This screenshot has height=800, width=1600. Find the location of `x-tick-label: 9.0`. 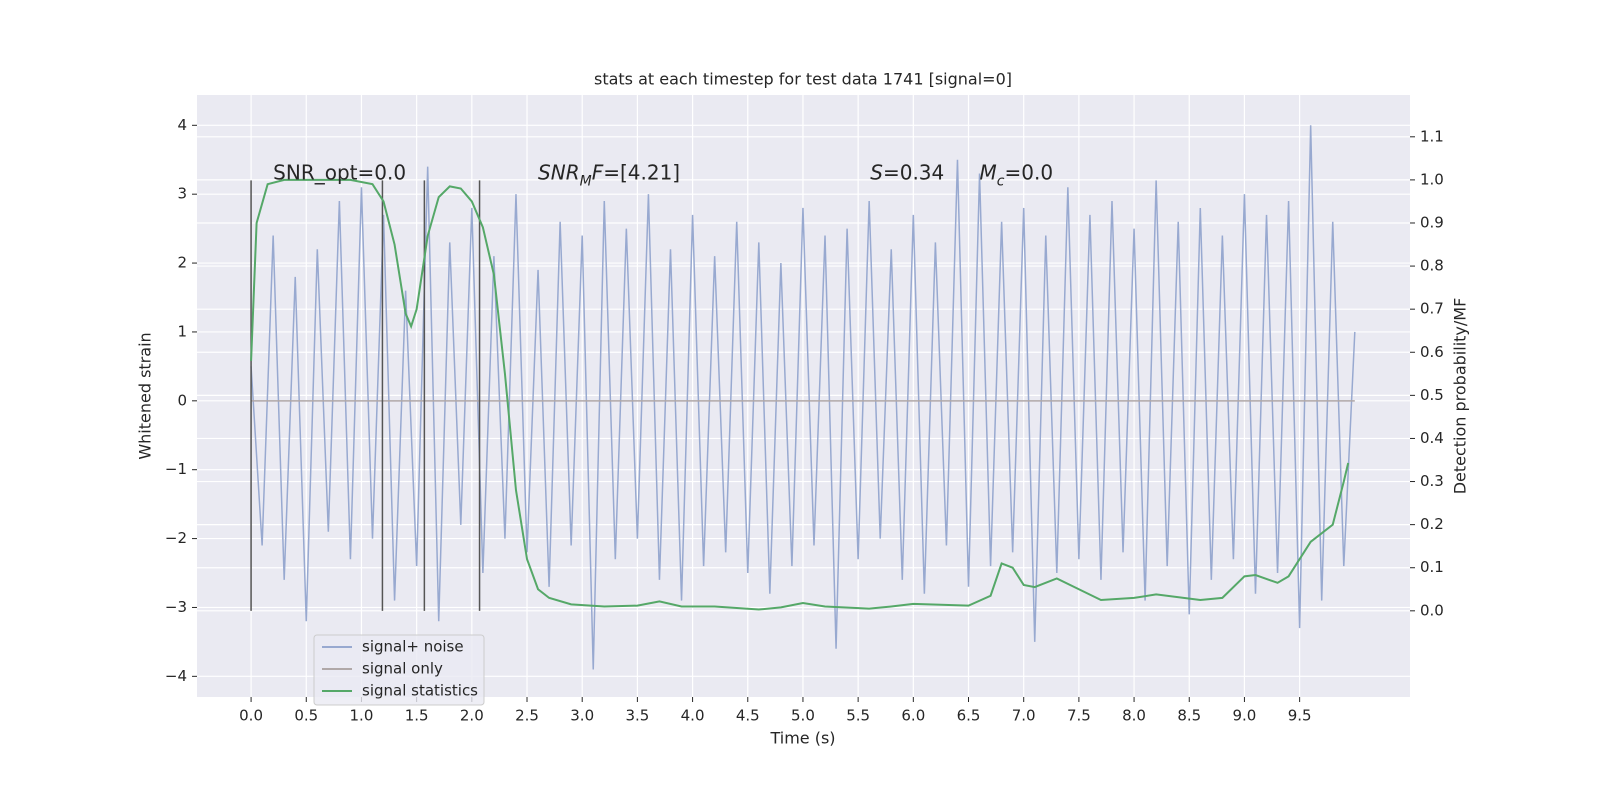

x-tick-label: 9.0 is located at coordinates (1245, 716).